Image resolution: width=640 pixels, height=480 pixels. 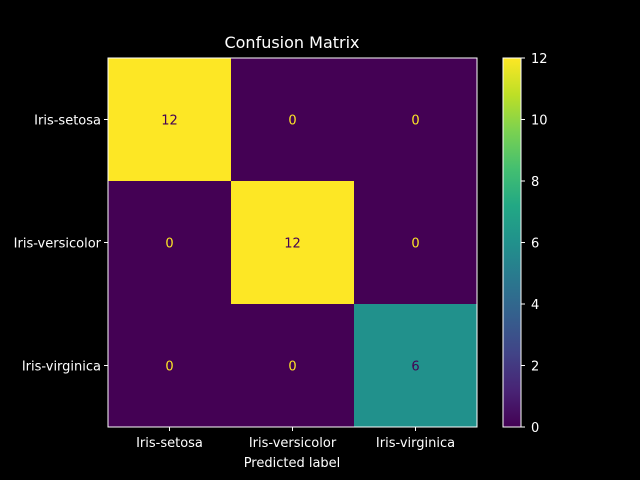 I want to click on colorbar, so click(x=512, y=242).